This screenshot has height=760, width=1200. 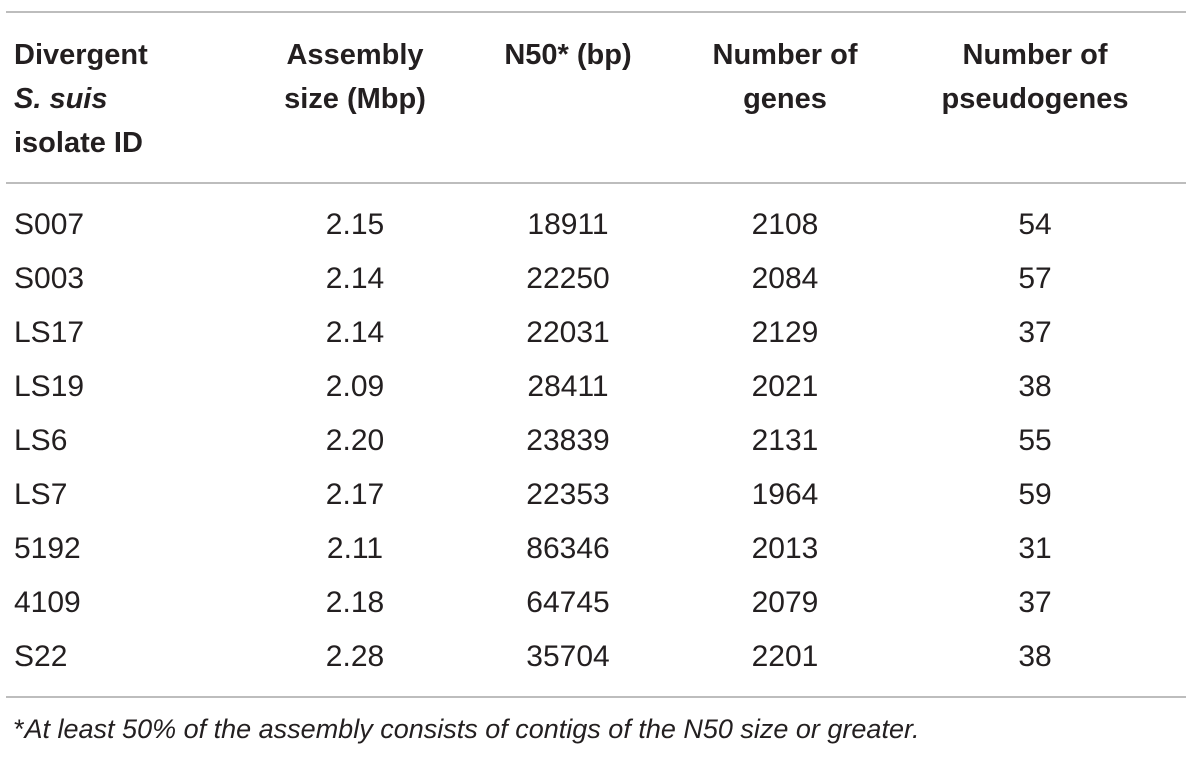 What do you see at coordinates (1035, 440) in the screenshot?
I see `cell: 55` at bounding box center [1035, 440].